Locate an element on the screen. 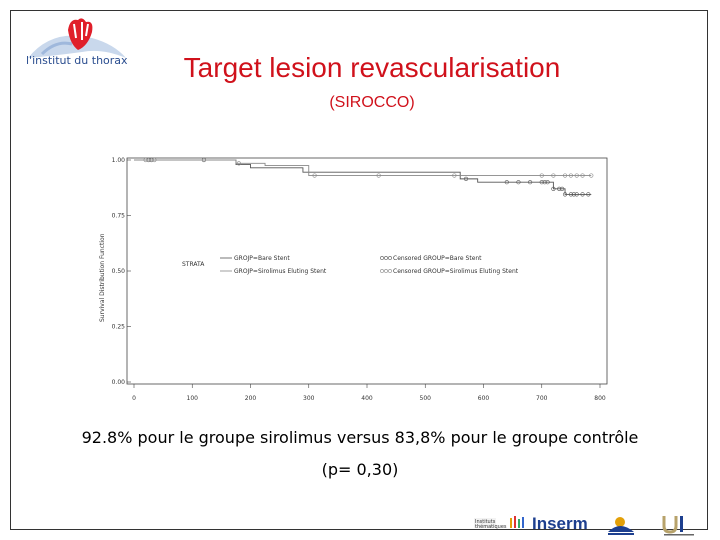 This screenshot has height=540, width=720. institut-thematique-logo: Instituts thématiques is located at coordinates (499, 523).